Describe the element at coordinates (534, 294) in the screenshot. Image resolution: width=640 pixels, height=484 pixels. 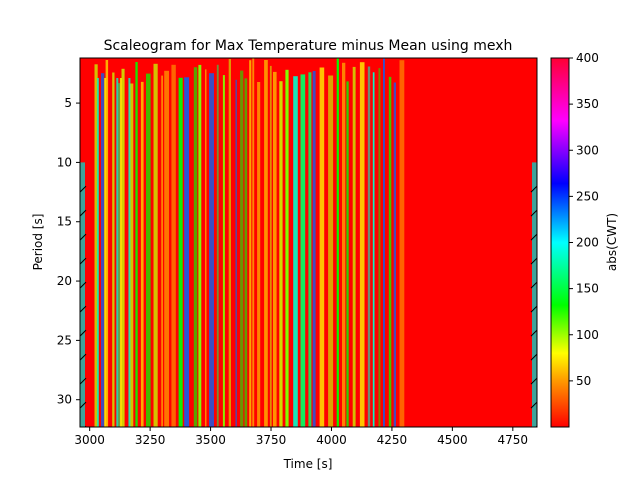
I see `coi-right-edge` at that location.